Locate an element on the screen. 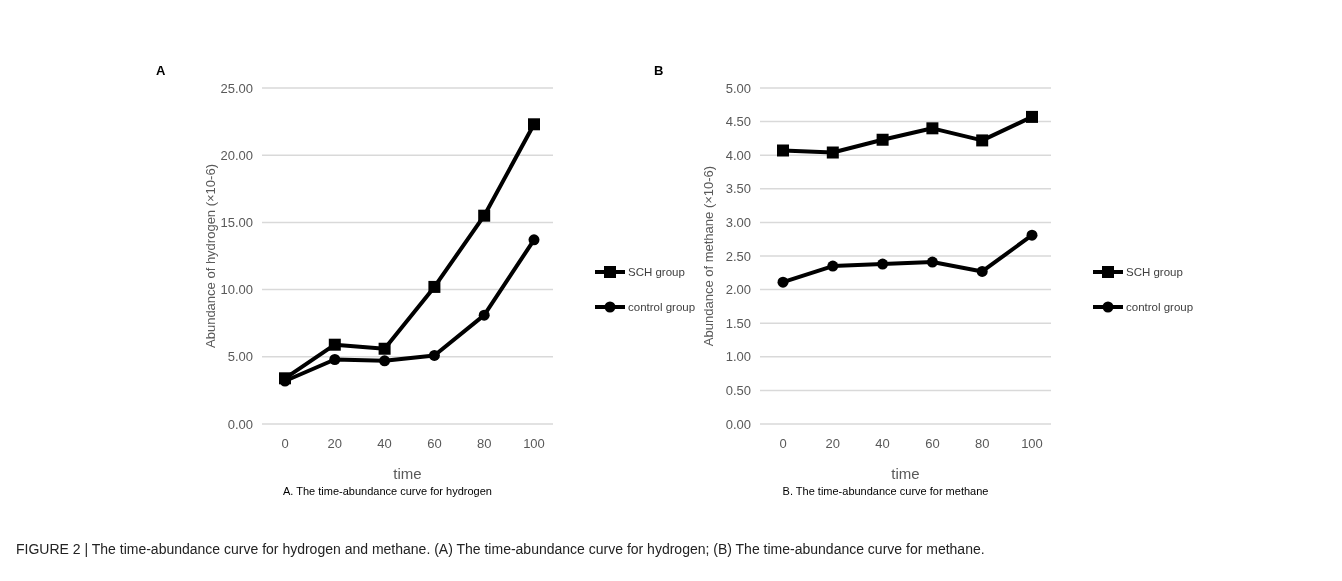  chart-title: B is located at coordinates (659, 70).